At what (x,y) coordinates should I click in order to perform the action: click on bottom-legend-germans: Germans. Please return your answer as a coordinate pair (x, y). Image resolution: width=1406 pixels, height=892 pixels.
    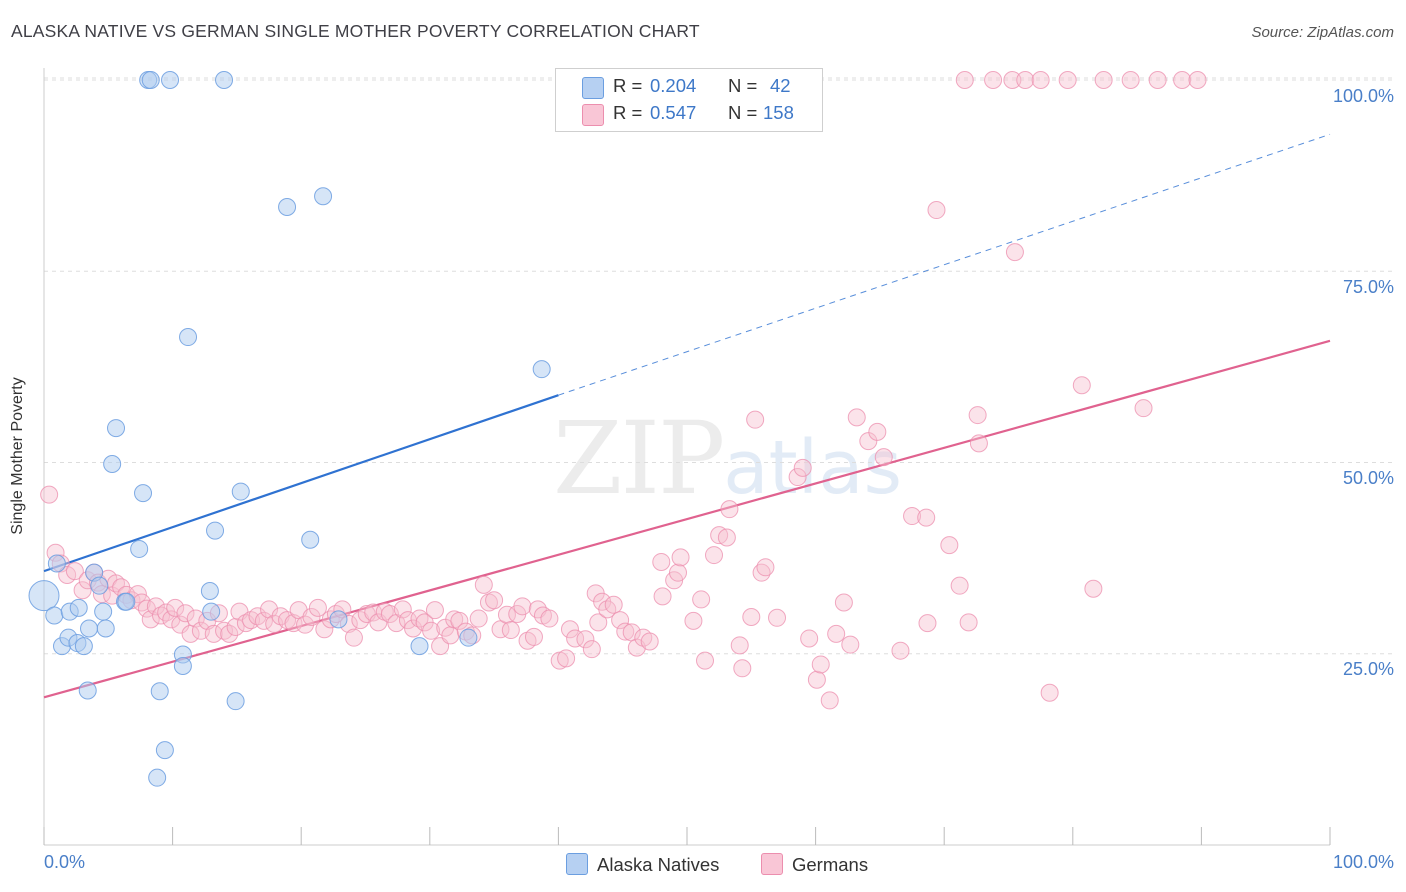
    Looking at the image, I should click on (814, 864).